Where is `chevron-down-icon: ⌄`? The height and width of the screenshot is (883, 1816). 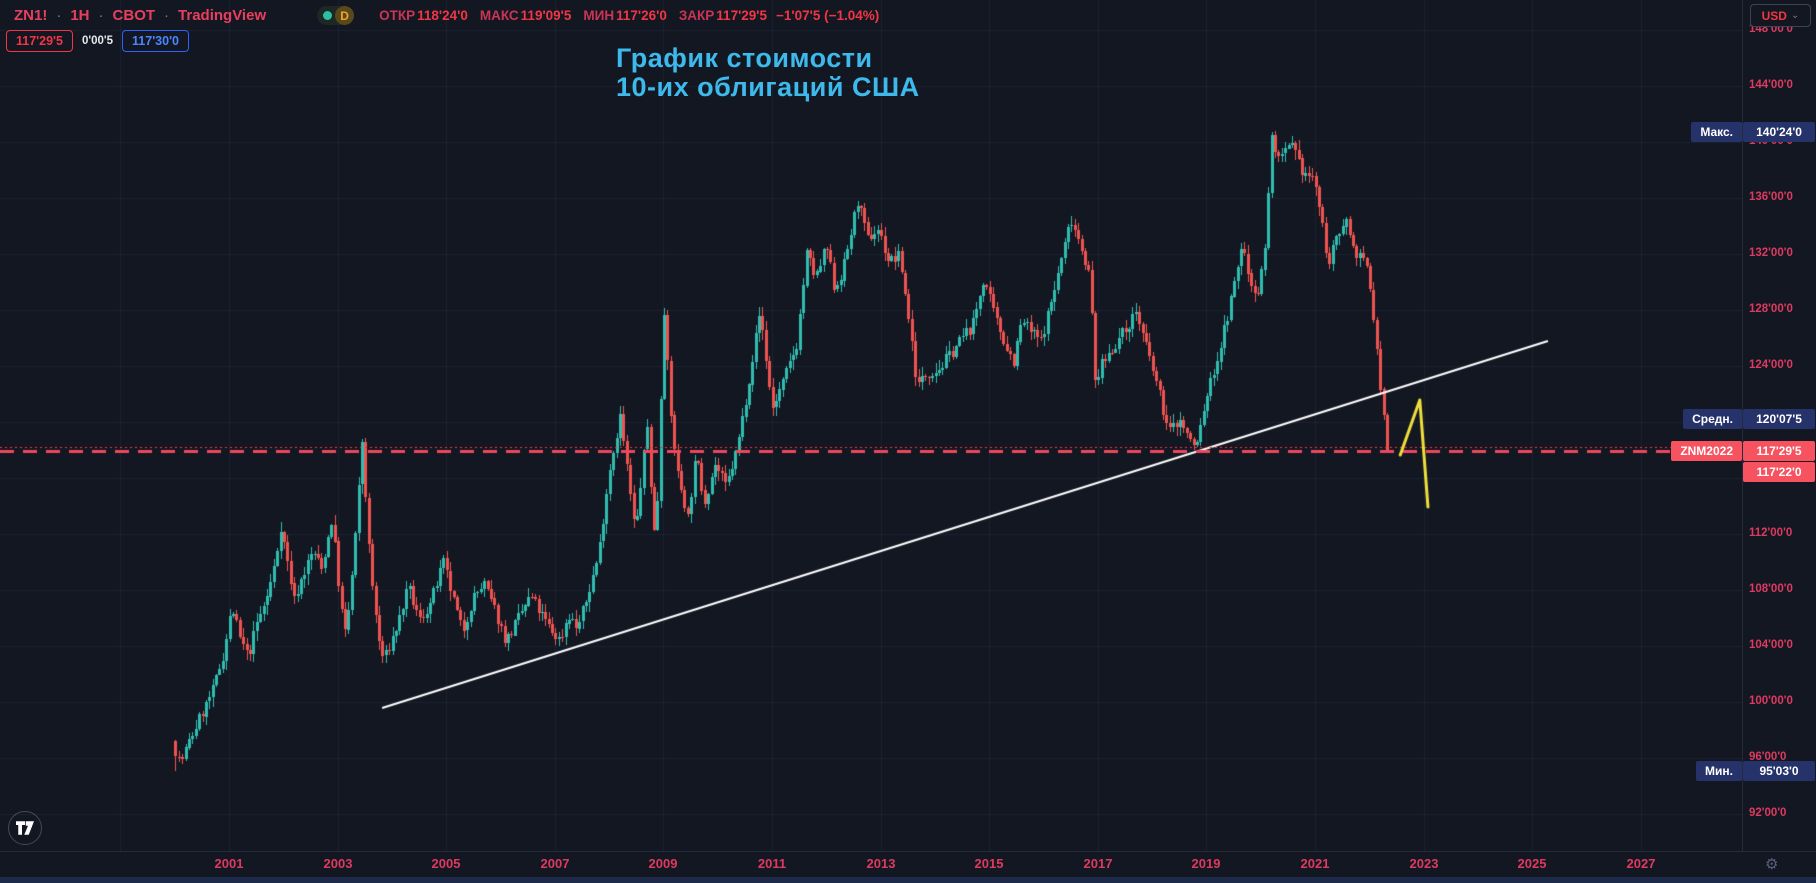 chevron-down-icon: ⌄ is located at coordinates (1795, 15).